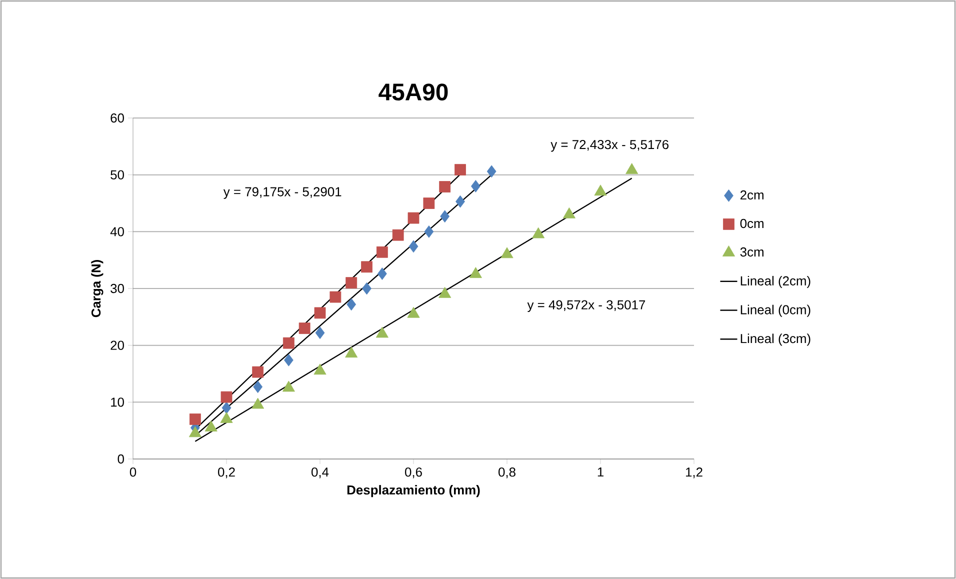 The width and height of the screenshot is (956, 579). What do you see at coordinates (133, 472) in the screenshot?
I see `x-tick-label: 0` at bounding box center [133, 472].